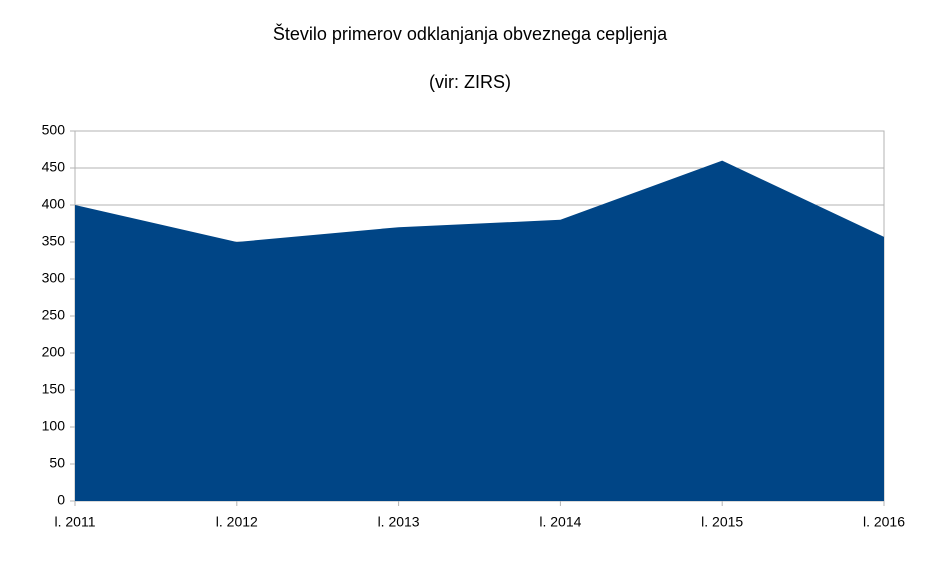  Describe the element at coordinates (61, 500) in the screenshot. I see `y-tick-label: 0` at that location.